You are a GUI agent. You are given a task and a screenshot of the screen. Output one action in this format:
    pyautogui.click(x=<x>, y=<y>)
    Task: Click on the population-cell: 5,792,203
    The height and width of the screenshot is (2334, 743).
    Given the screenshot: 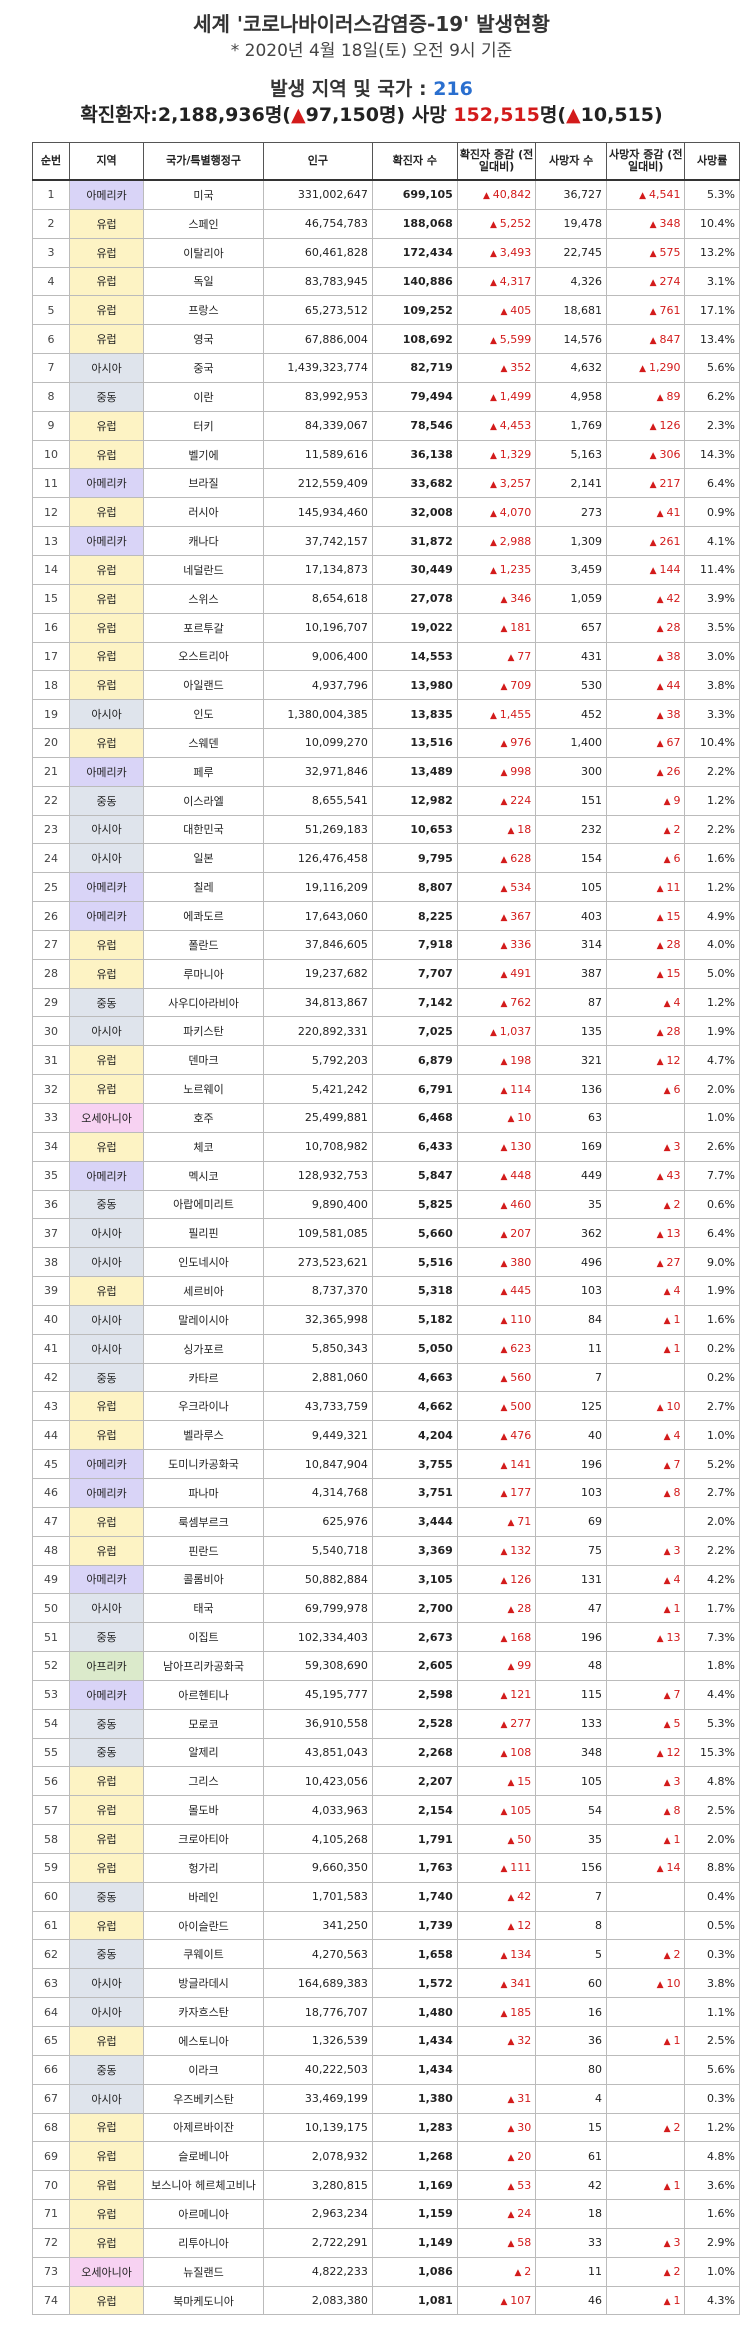 What is the action you would take?
    pyautogui.click(x=317, y=1060)
    